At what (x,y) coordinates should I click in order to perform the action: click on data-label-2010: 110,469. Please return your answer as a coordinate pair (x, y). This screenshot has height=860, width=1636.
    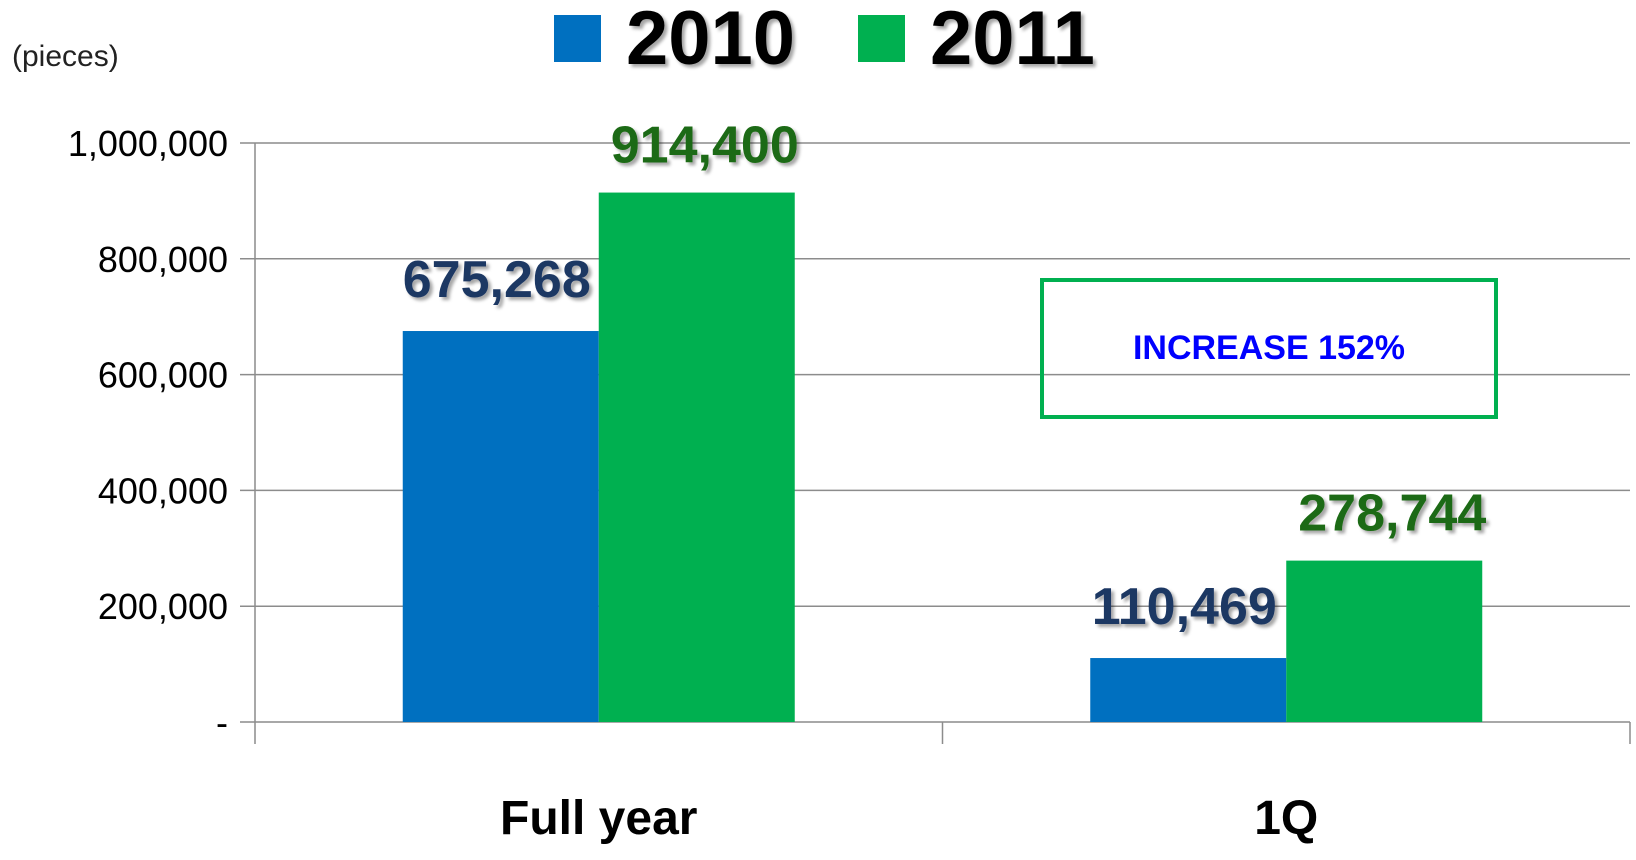
    Looking at the image, I should click on (1184, 607).